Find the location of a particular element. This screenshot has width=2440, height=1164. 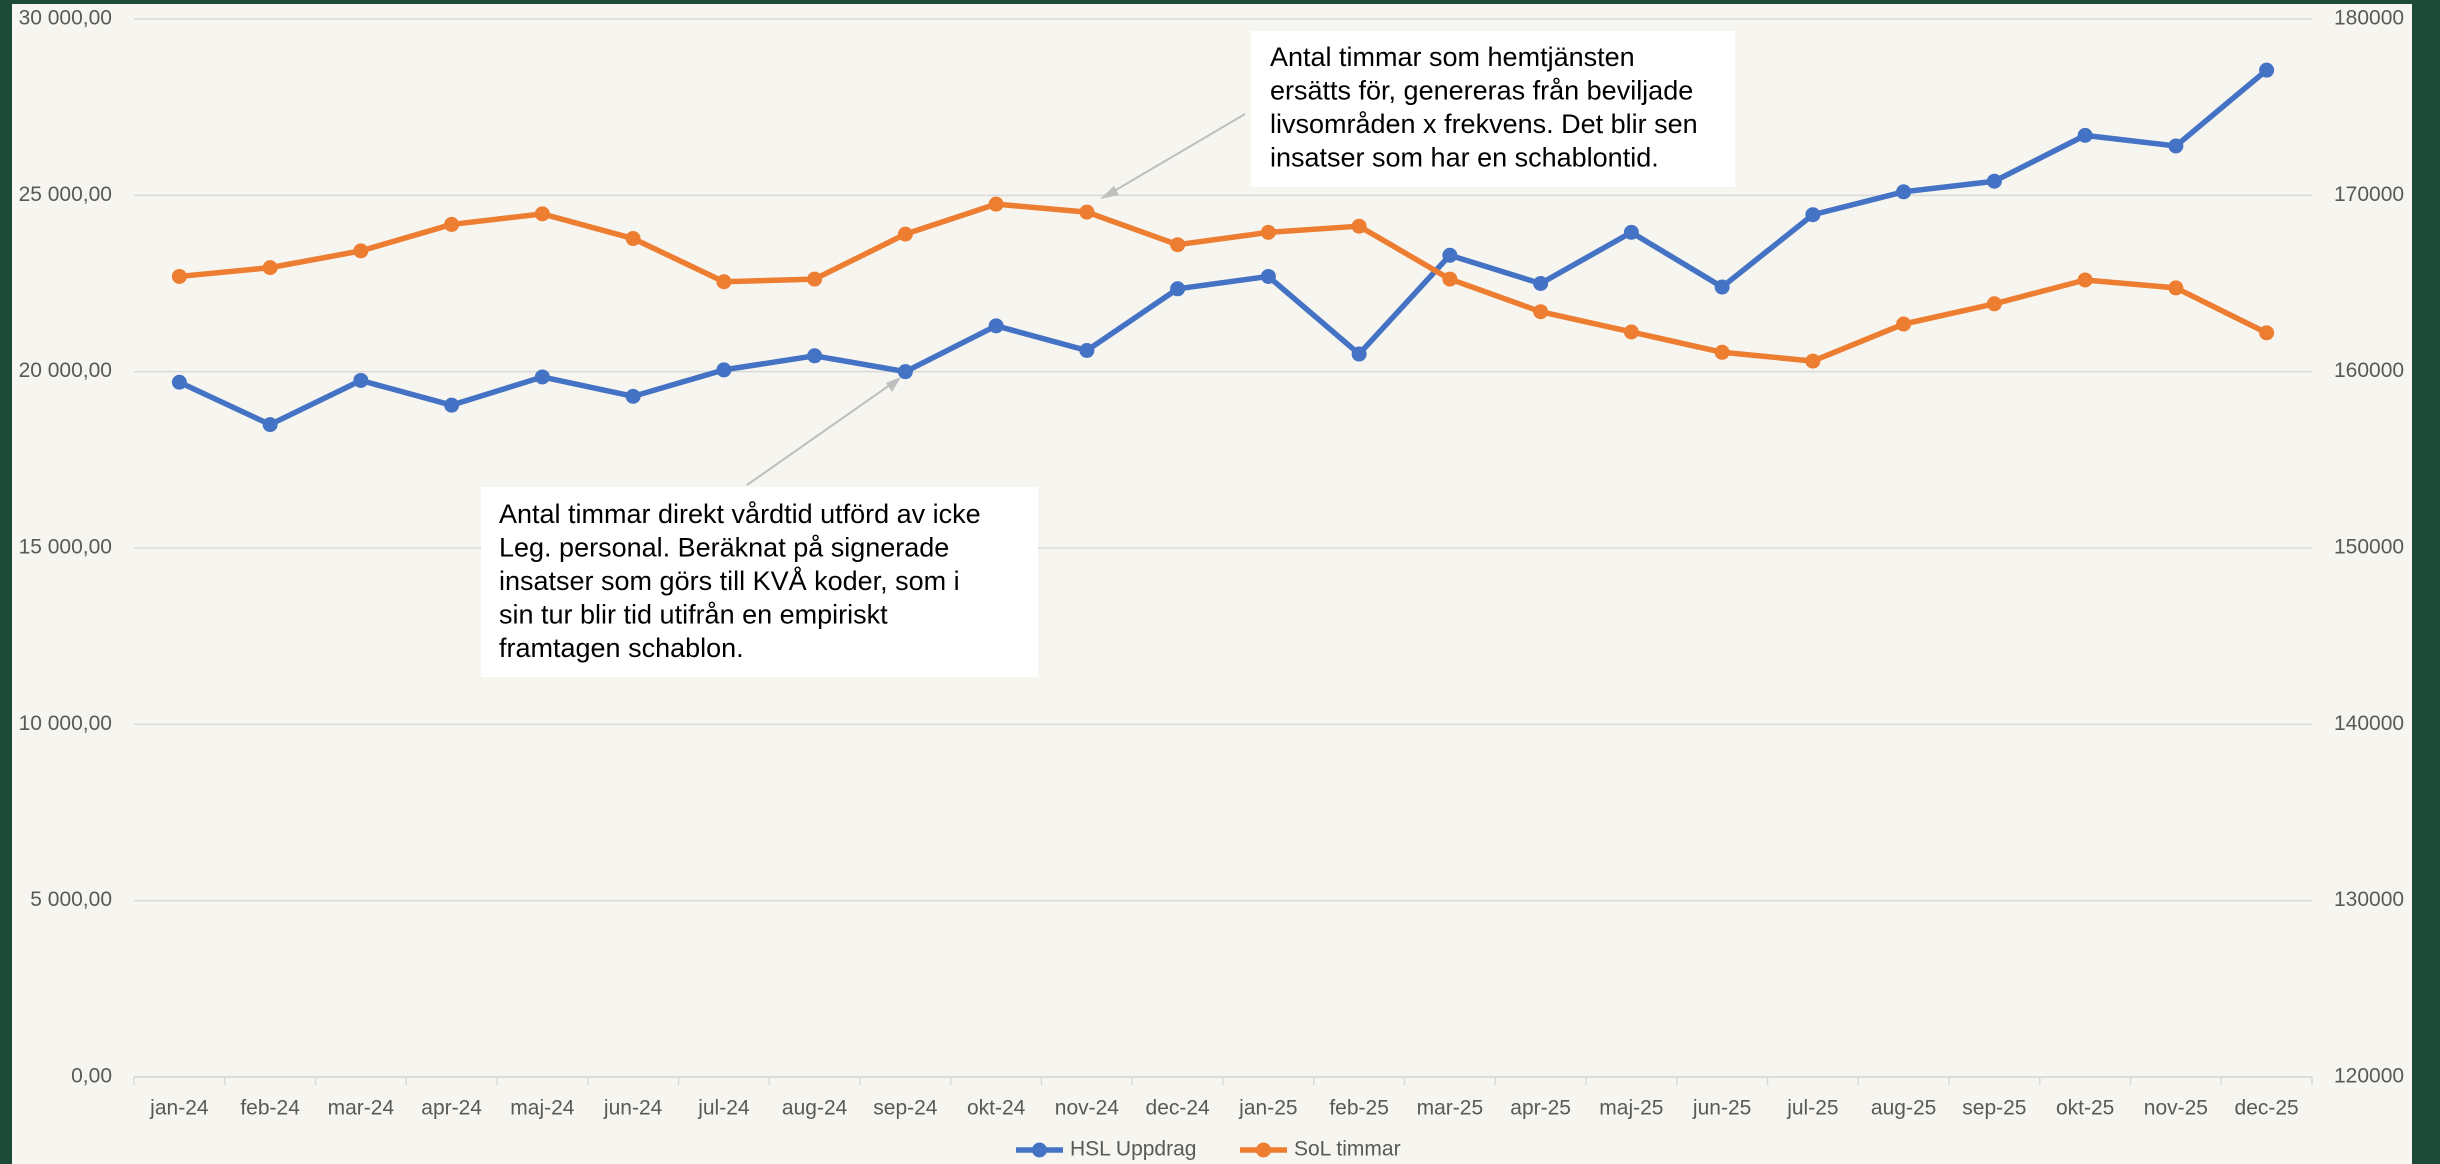

x-tick-label: aug-24 is located at coordinates (815, 1108).